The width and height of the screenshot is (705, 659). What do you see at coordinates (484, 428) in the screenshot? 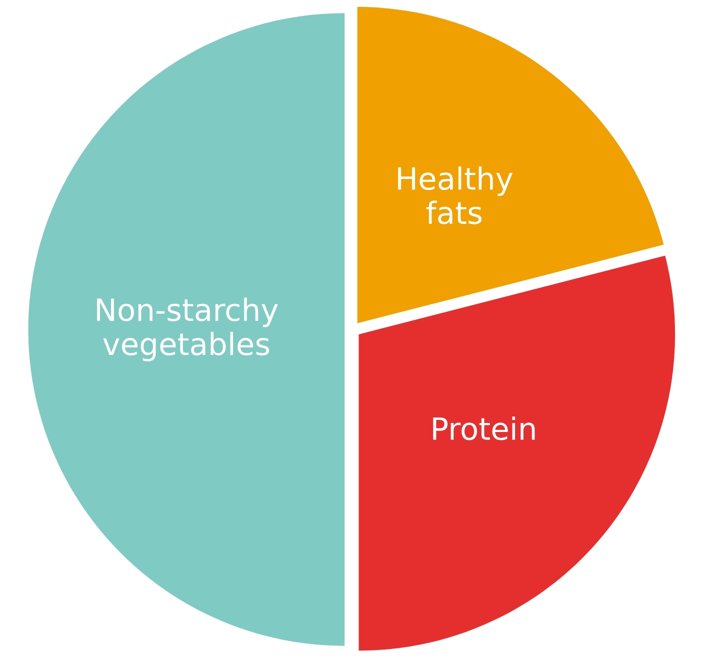
I see `slice-label: Protein` at bounding box center [484, 428].